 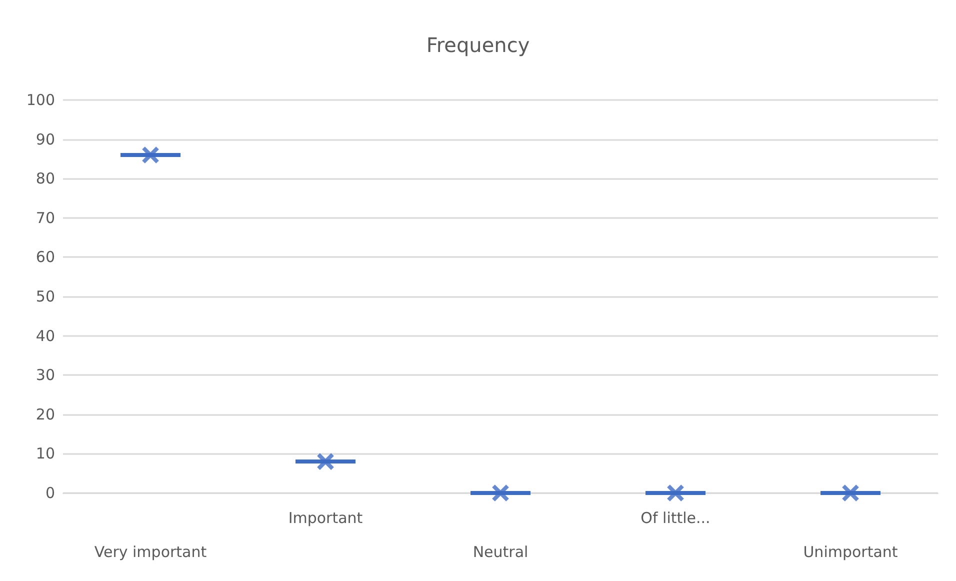 What do you see at coordinates (45, 217) in the screenshot?
I see `y-tick-label: 70` at bounding box center [45, 217].